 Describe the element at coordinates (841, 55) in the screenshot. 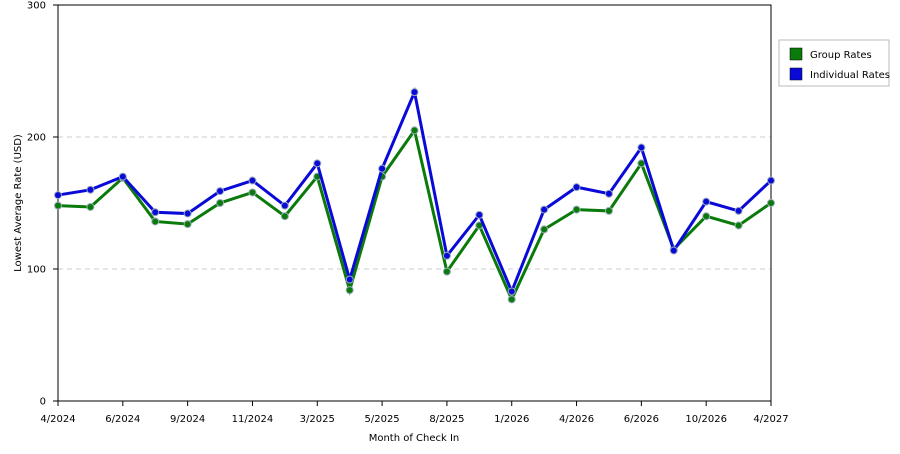

I see `legend-label: Group Rates` at that location.